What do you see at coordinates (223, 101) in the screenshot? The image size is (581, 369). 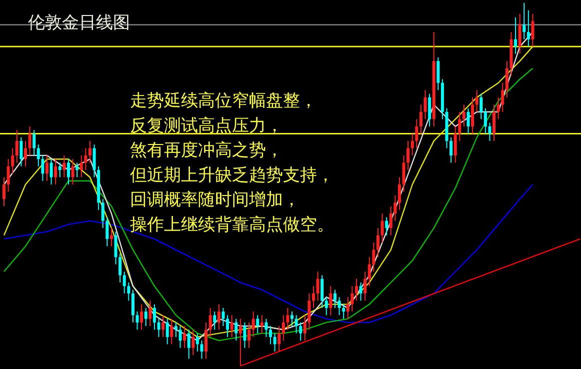 I see `annotation: 走势延续高位窄幅盘整，` at bounding box center [223, 101].